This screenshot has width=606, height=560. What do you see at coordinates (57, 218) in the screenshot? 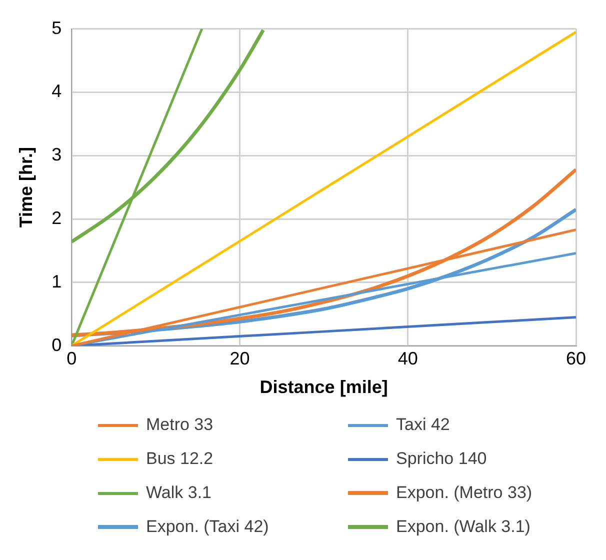
I see `y-tick-label: 2` at bounding box center [57, 218].